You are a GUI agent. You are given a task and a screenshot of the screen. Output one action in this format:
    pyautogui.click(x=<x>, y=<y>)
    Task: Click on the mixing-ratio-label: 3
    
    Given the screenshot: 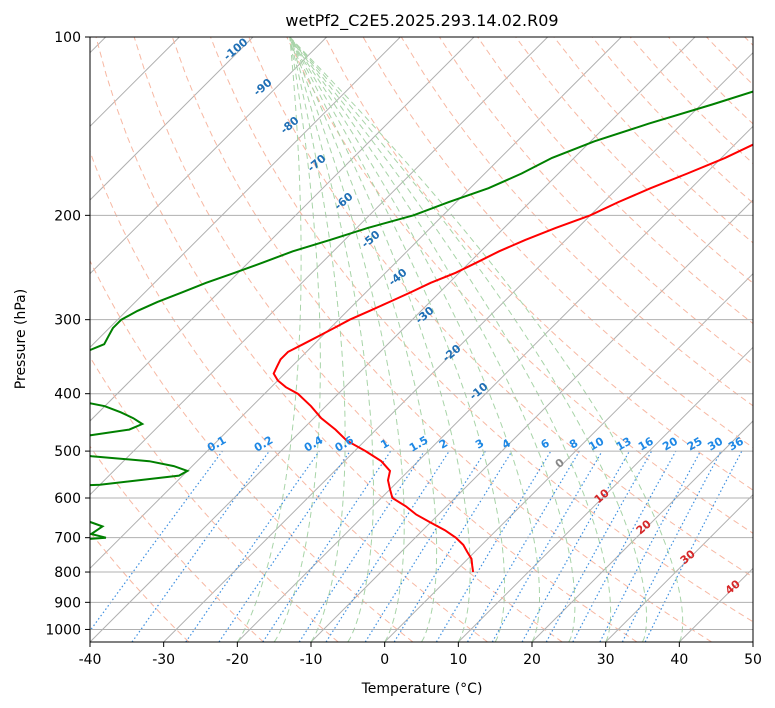 What is the action you would take?
    pyautogui.click(x=479, y=444)
    